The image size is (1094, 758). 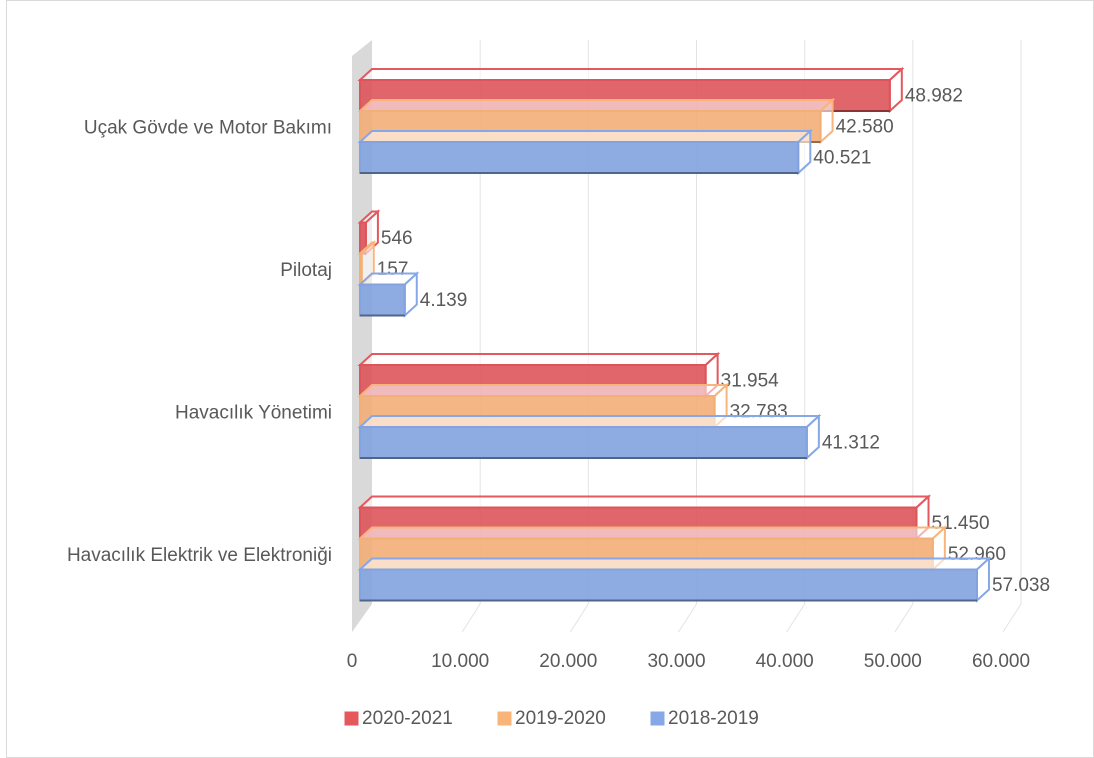 I want to click on legend-label: 2020-2021, so click(x=407, y=718).